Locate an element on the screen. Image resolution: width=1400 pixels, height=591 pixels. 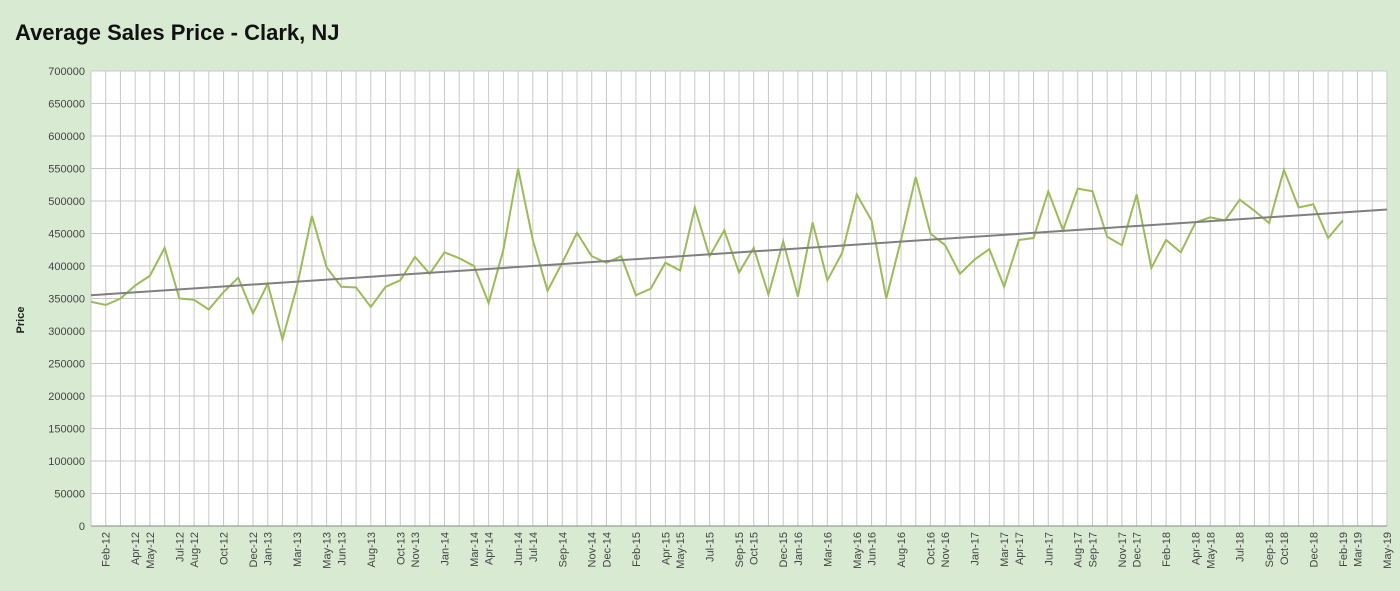
y-tick-label: 400000 is located at coordinates (66, 267).